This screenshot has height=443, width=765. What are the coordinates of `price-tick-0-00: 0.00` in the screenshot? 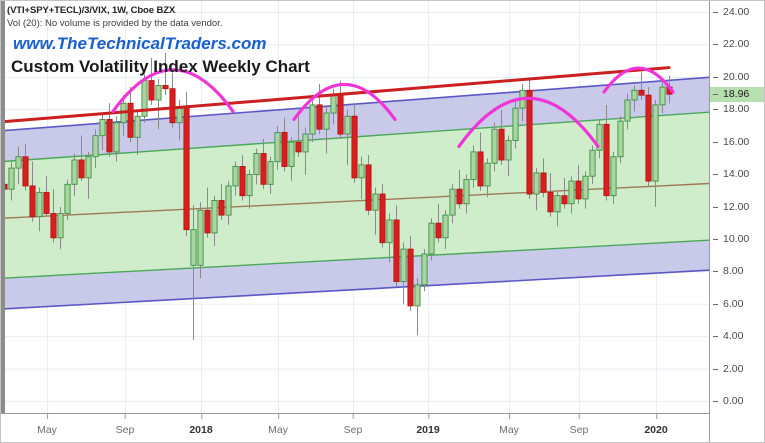 It's located at (737, 401).